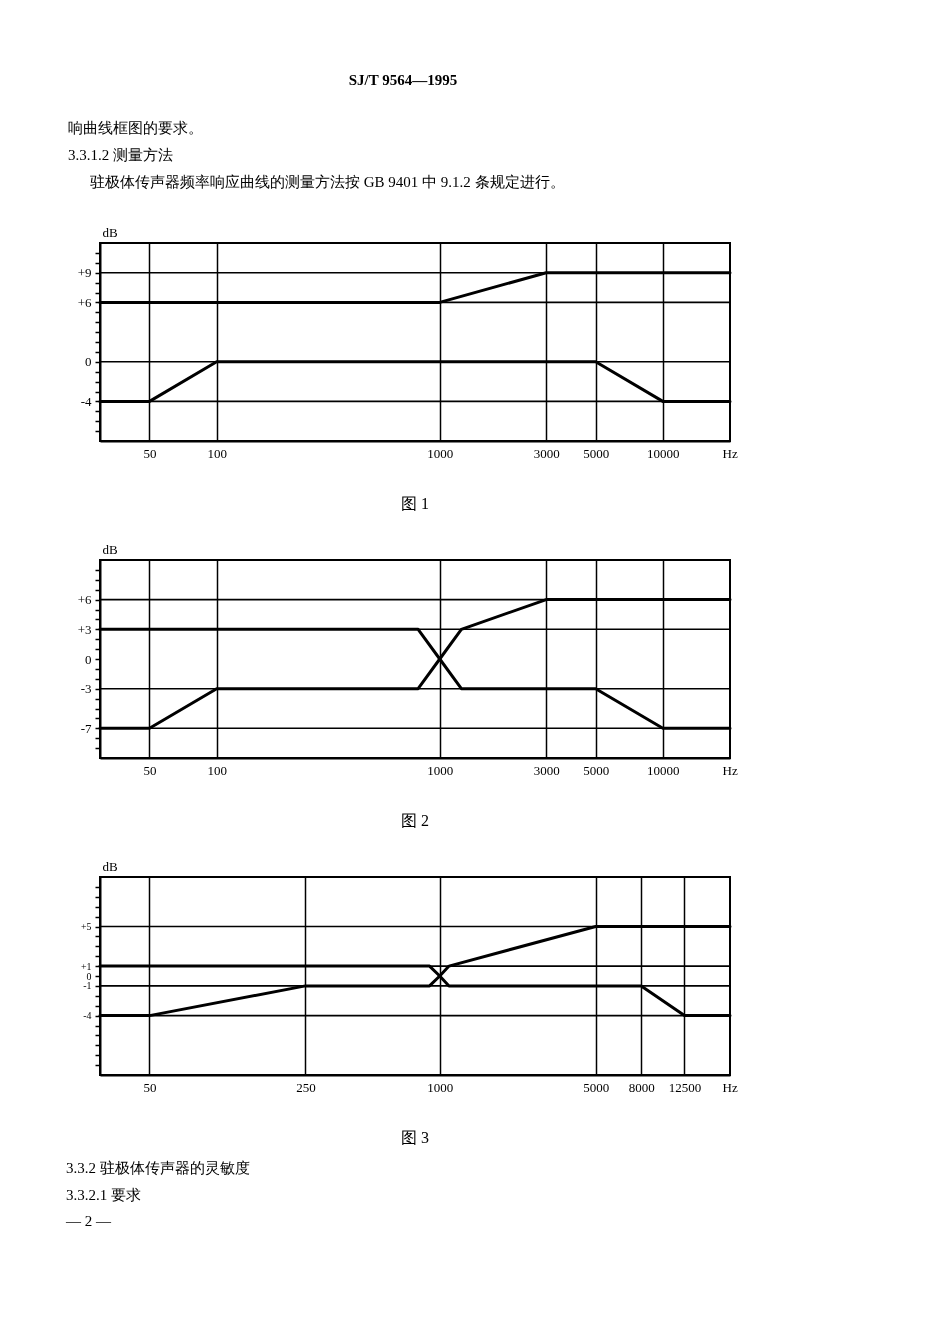 This screenshot has height=1344, width=950. I want to click on y-tick-label: +3, so click(84, 629).